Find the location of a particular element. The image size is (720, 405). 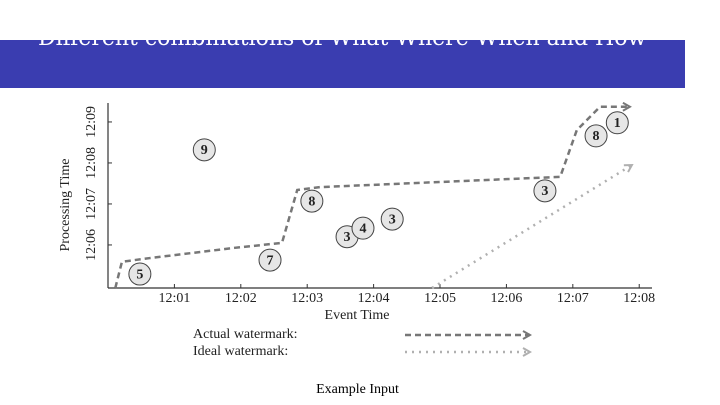

point-label: 1 is located at coordinates (617, 123).